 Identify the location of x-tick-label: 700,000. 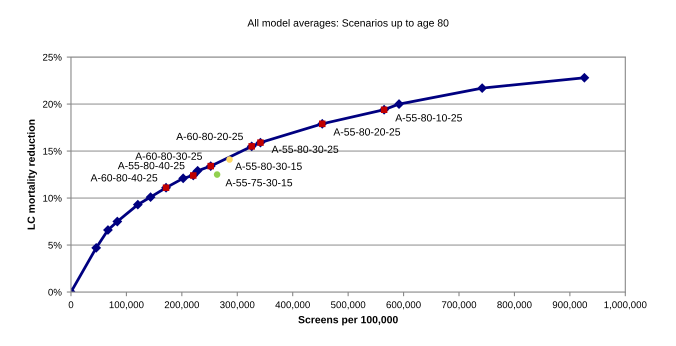
(459, 305).